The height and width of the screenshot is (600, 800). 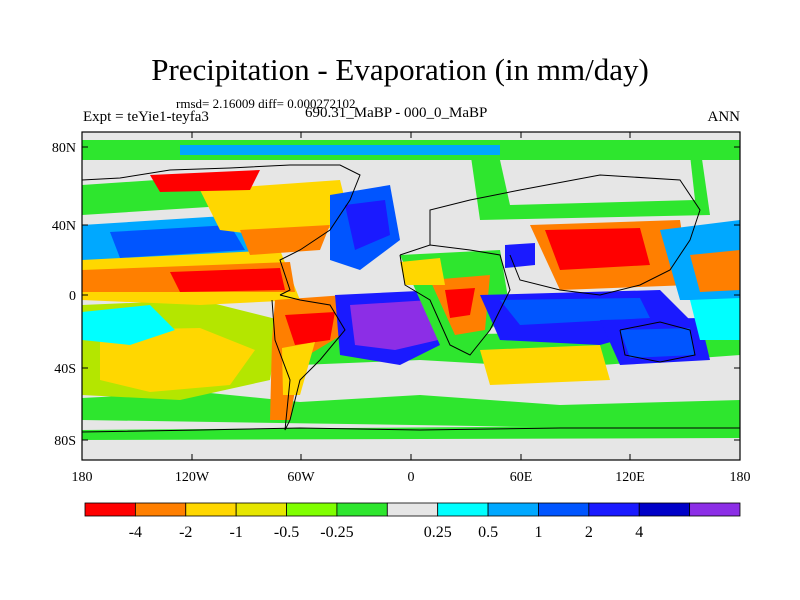 I want to click on colorbar-labels: -4 -2 -1 -0.5 -0.25 0.25 0.5 1 2 4, so click(x=386, y=532).